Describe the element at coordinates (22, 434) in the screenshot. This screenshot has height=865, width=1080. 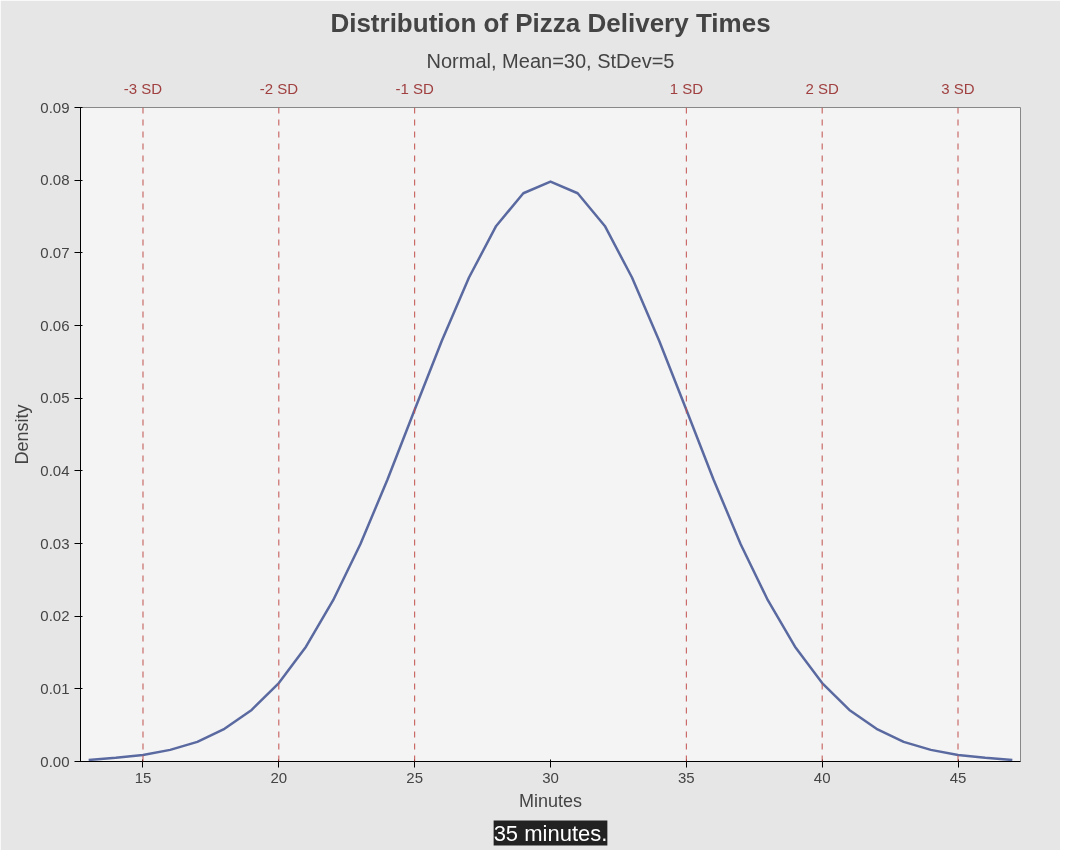
I see `y-axis-title: Density` at that location.